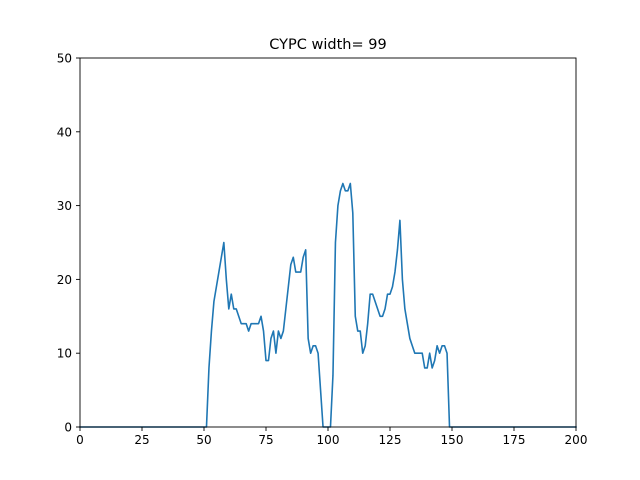  What do you see at coordinates (328, 440) in the screenshot?
I see `x-tick-label: 100` at bounding box center [328, 440].